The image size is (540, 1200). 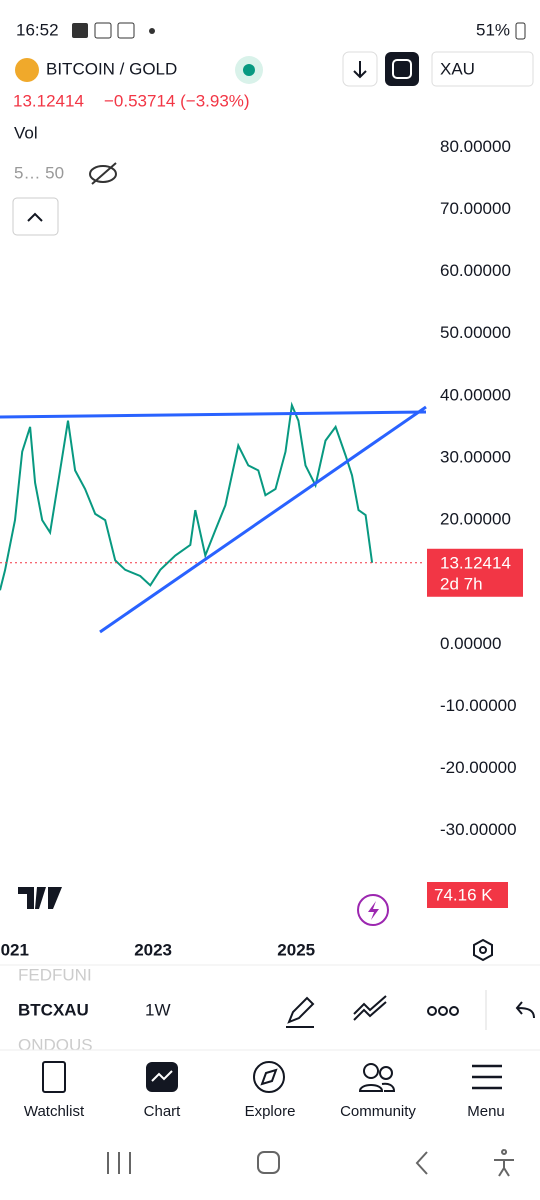 I want to click on last-price-label: 13.12414, so click(x=475, y=562).